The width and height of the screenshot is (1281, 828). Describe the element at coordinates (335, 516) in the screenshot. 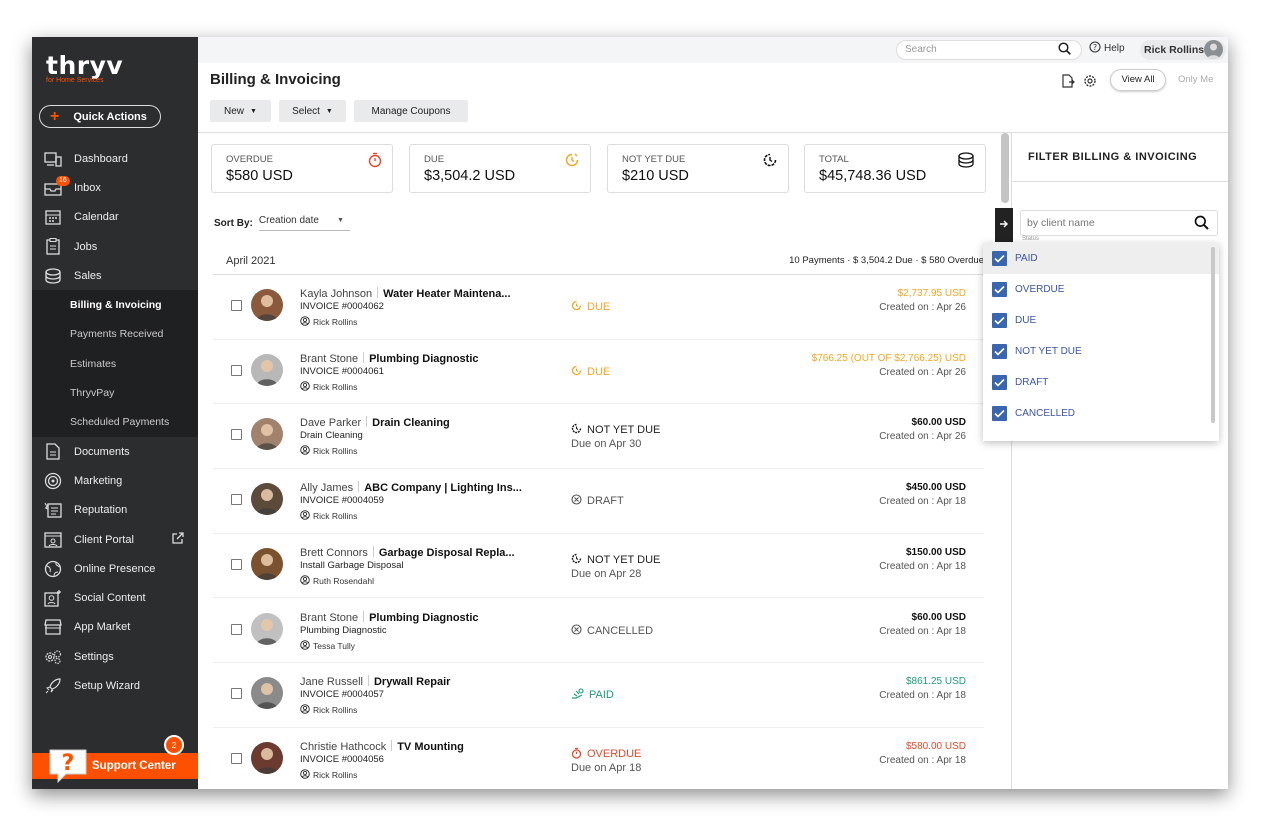

I see `assignee-name: Rick Rollins` at that location.